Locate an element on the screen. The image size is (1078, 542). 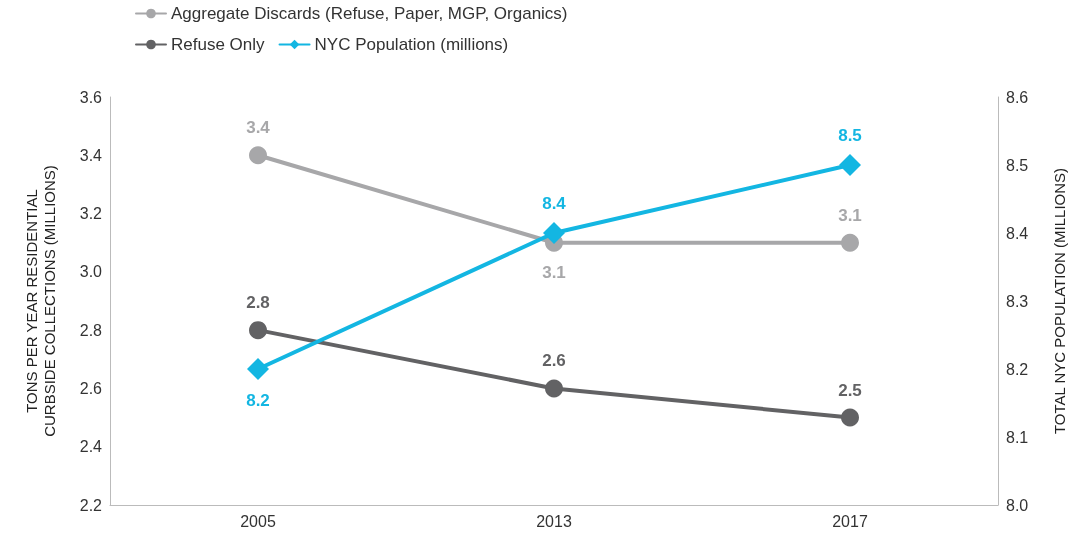
y-tick-label: 3.0 is located at coordinates (91, 272).